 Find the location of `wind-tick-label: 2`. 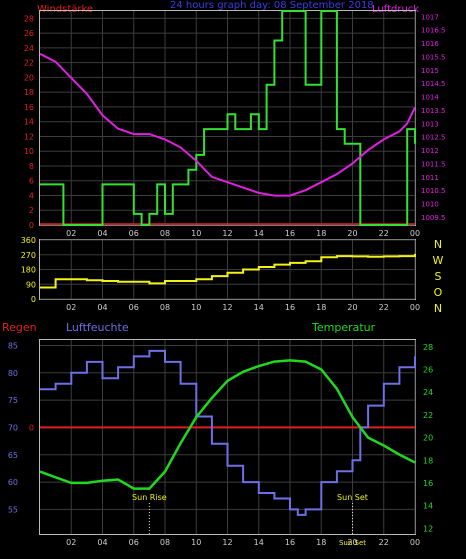

wind-tick-label: 2 is located at coordinates (31, 210).